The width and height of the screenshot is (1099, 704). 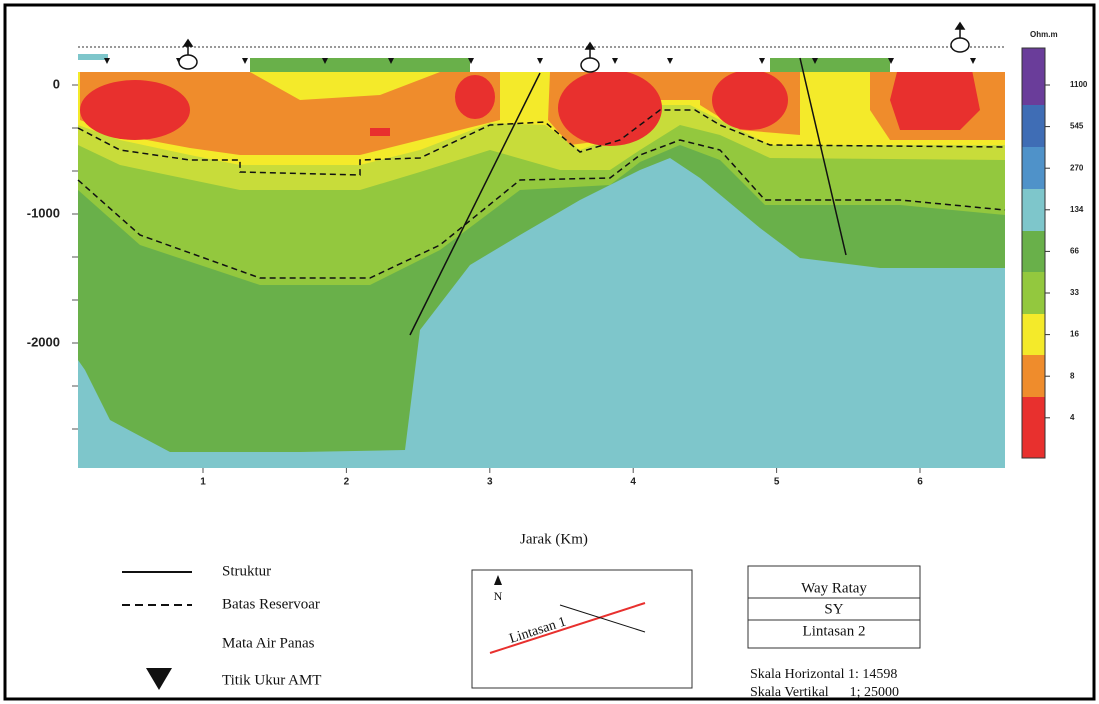 I want to click on legend-item: Struktur, so click(x=246, y=571).